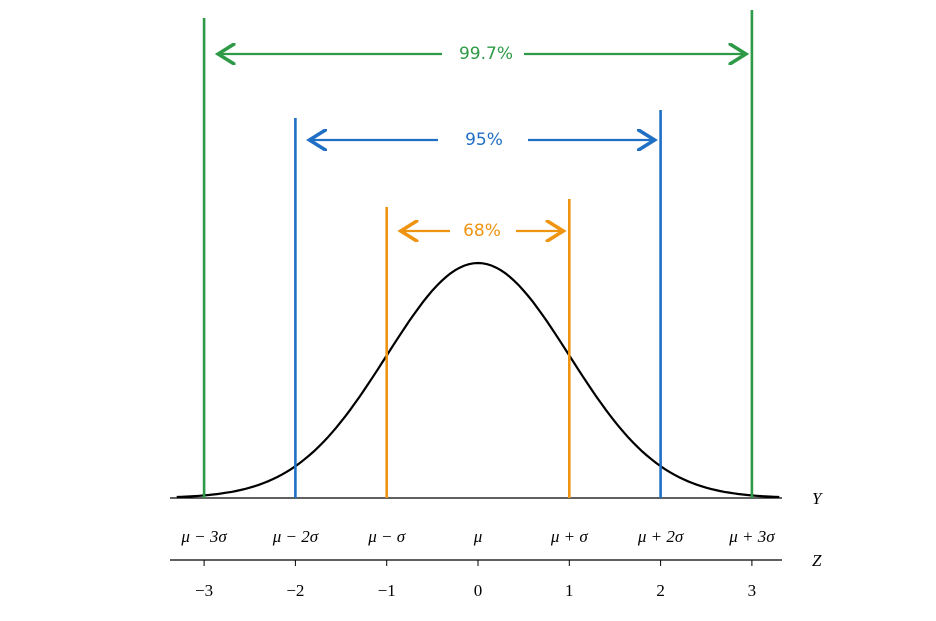 The height and width of the screenshot is (621, 936). I want to click on interval-label: 99.7%, so click(486, 54).